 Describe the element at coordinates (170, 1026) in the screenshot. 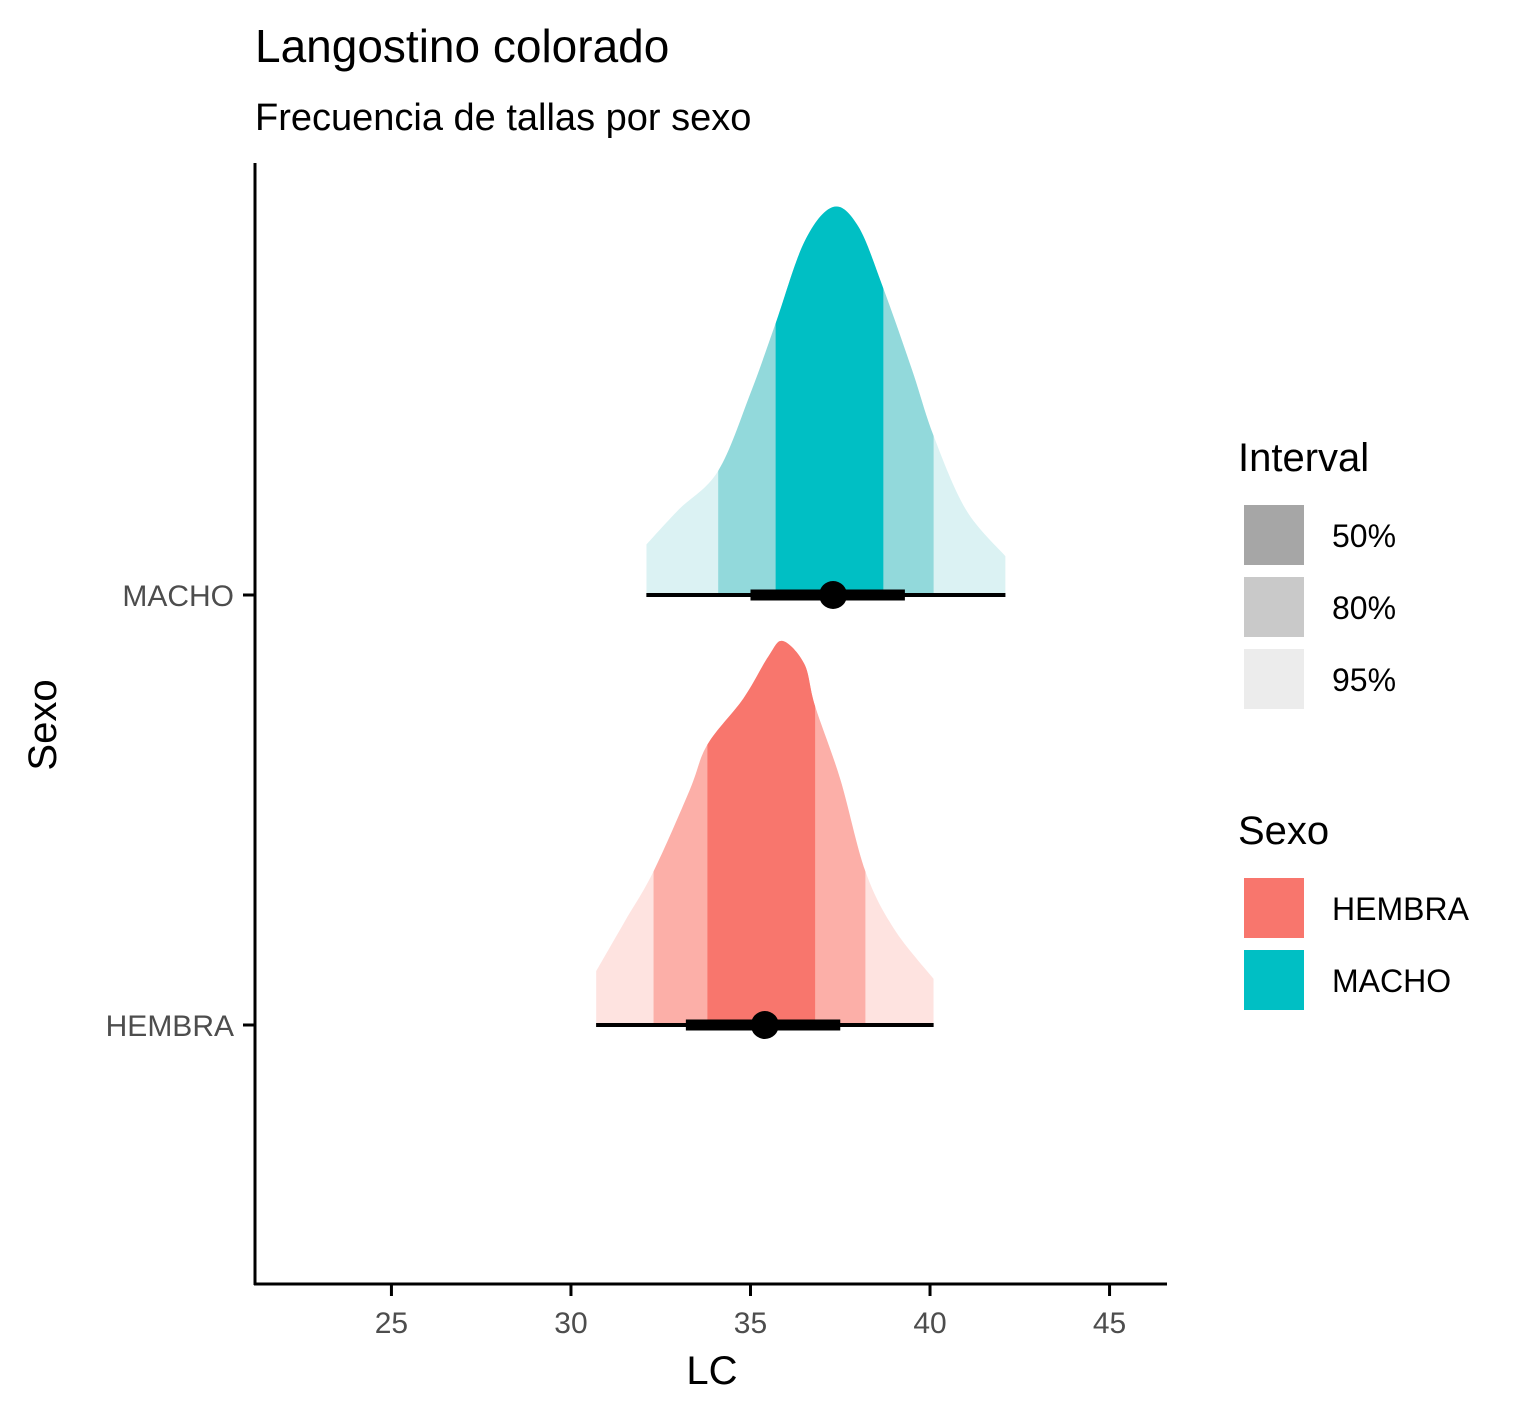

I see `y-tick-label: HEMBRA` at that location.